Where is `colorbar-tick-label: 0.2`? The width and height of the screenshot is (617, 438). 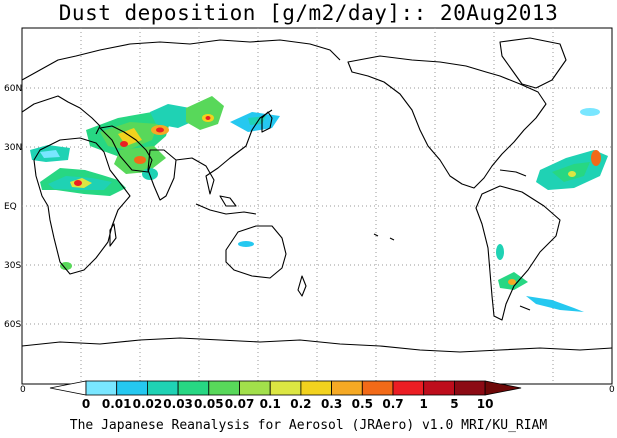 colorbar-tick-label: 0.2 is located at coordinates (300, 404).